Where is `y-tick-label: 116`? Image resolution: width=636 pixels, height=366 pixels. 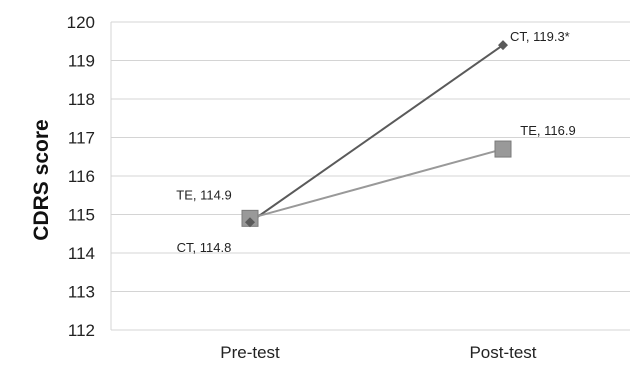
y-tick-label: 116 is located at coordinates (81, 176).